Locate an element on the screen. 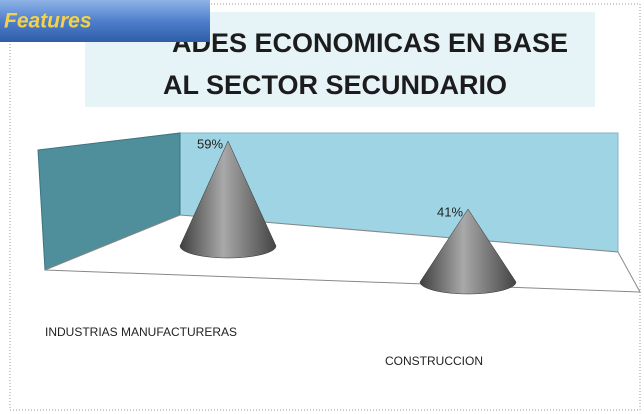 Image resolution: width=644 pixels, height=414 pixels. badge-text: Features is located at coordinates (48, 21).